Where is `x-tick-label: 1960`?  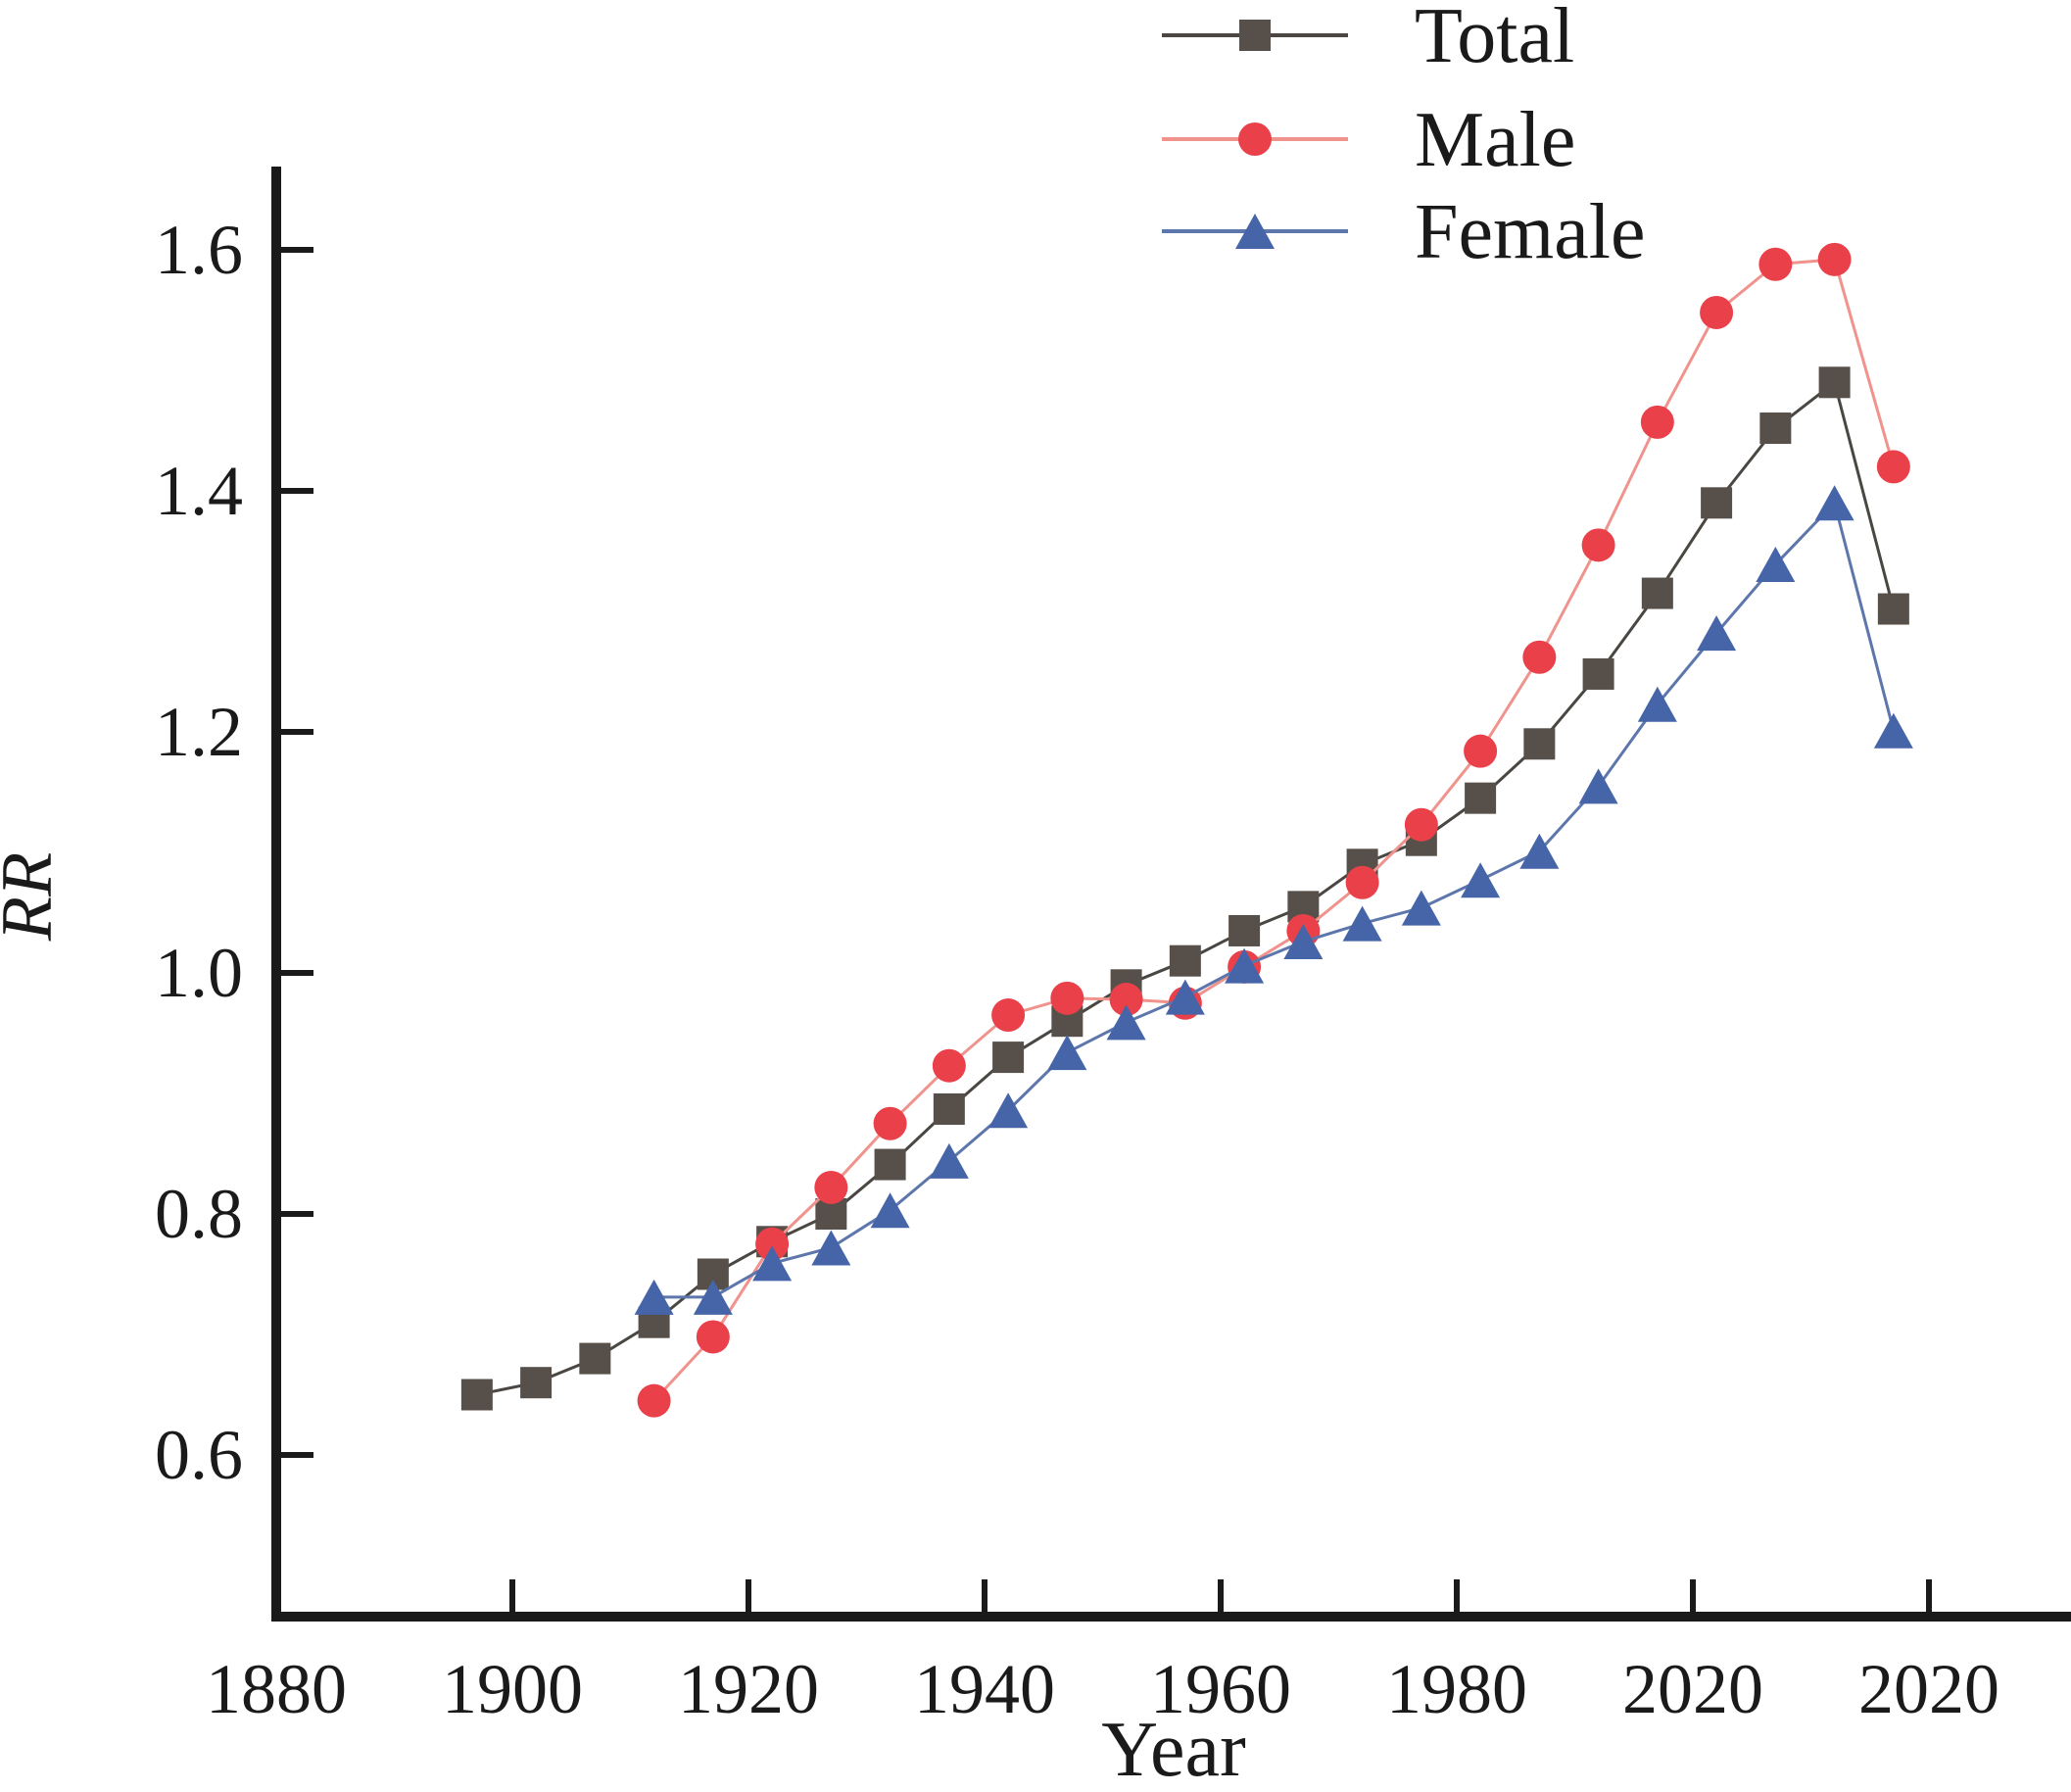
x-tick-label: 1960 is located at coordinates (1220, 1689).